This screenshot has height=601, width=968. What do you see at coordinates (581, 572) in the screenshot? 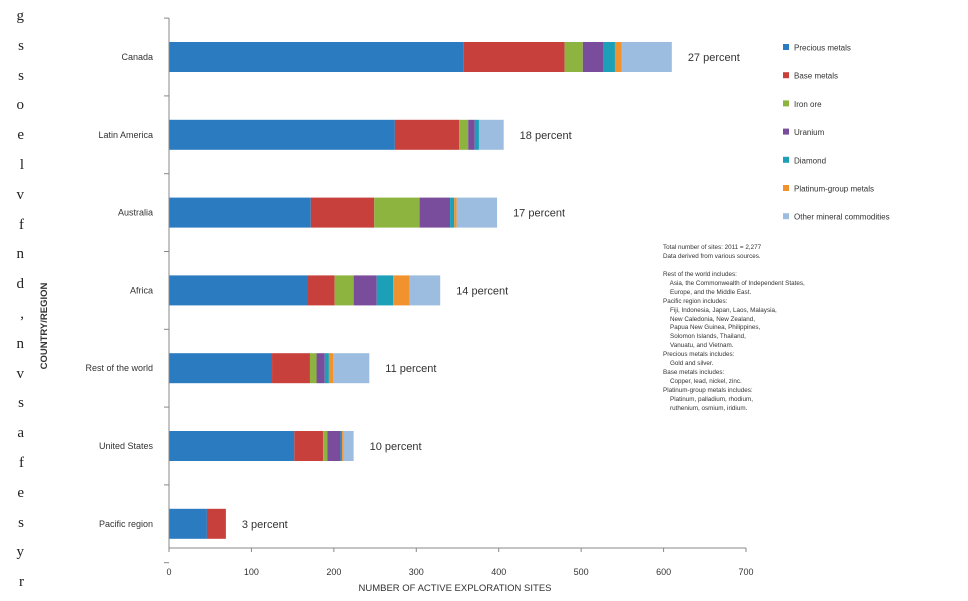
I see `x-tick-label: 500` at bounding box center [581, 572].